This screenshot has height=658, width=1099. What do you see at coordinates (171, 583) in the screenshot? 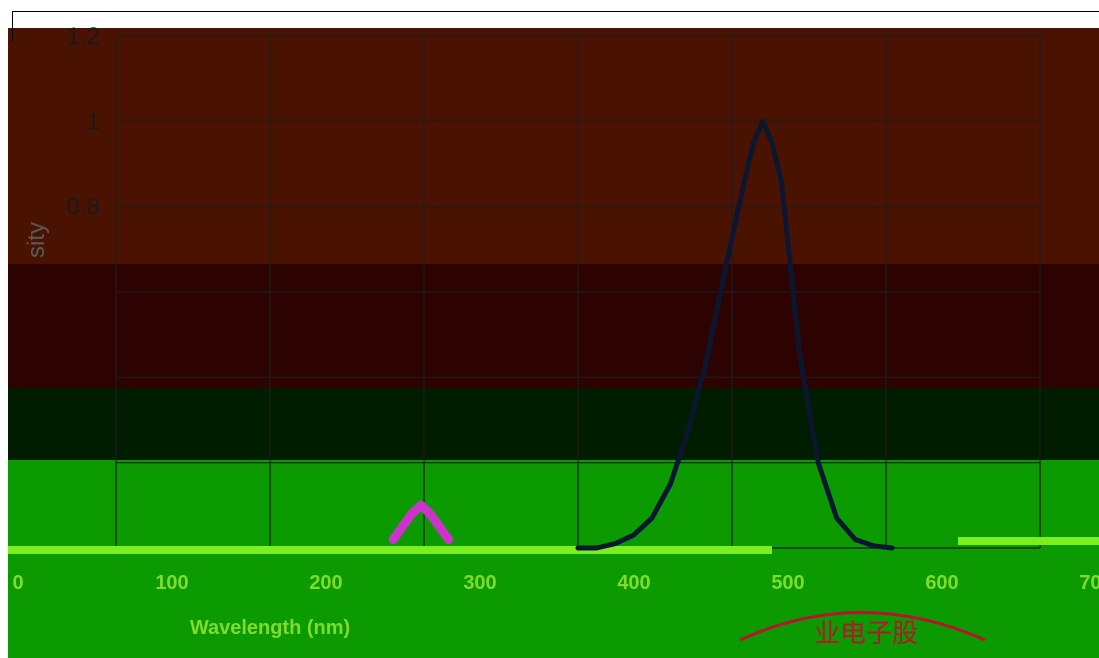
I see `x-tick-label: 100` at bounding box center [171, 583].